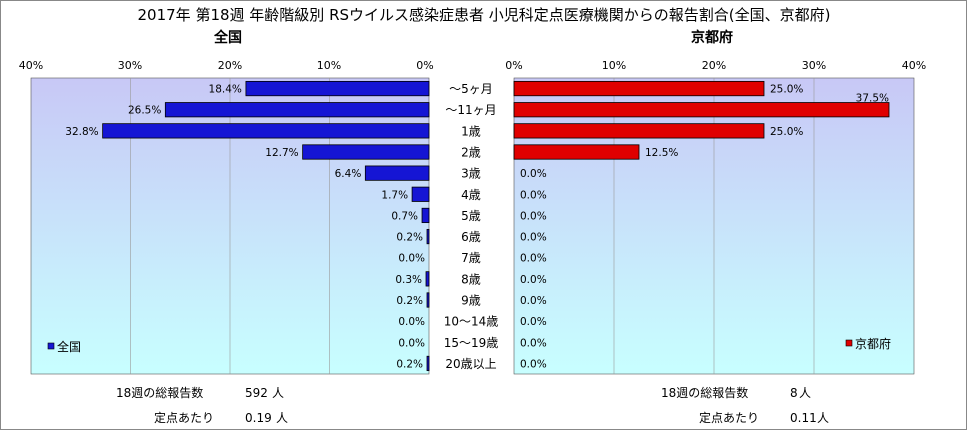  Describe the element at coordinates (348, 174) in the screenshot. I see `left-data-label: 6.4%` at that location.